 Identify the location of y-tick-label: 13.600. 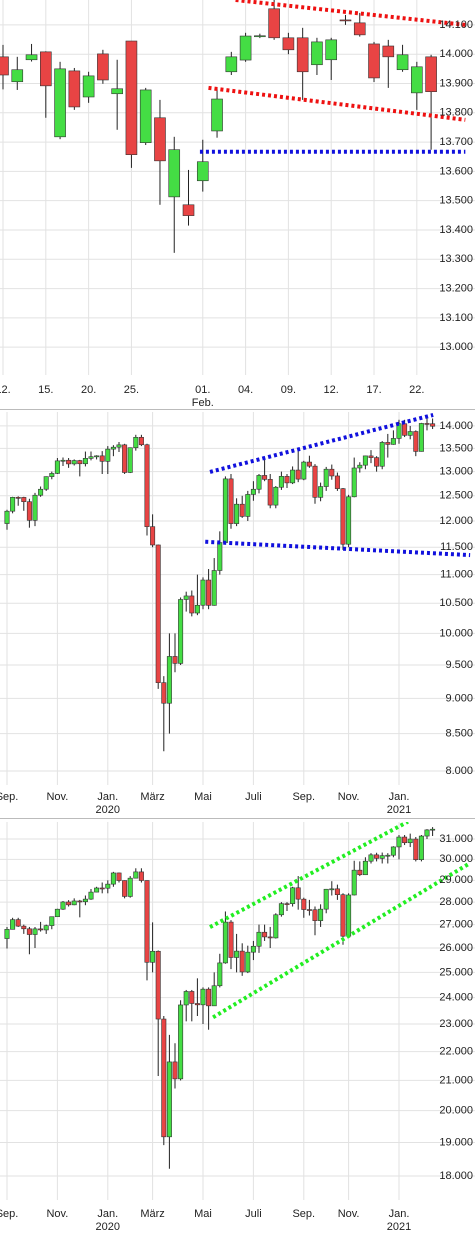
(456, 171).